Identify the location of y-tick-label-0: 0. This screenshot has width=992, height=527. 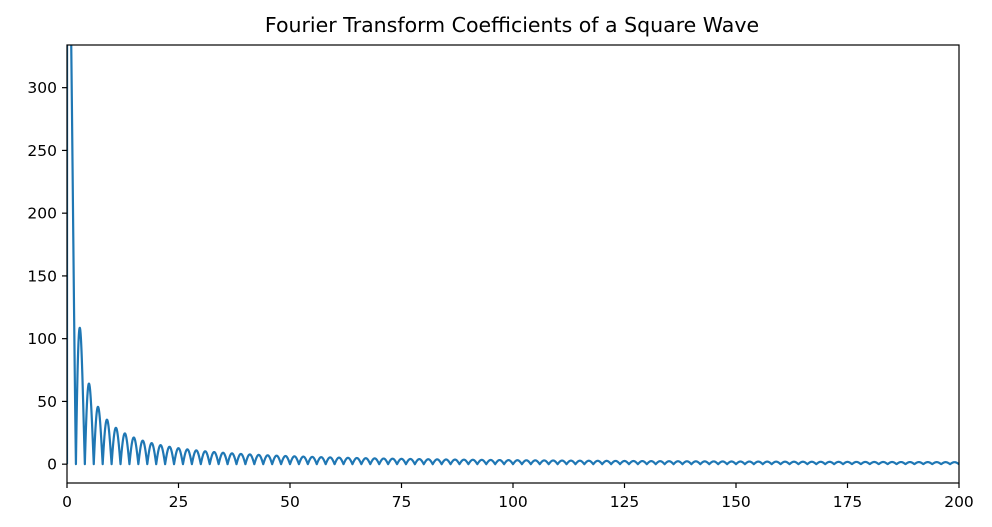
(52, 465).